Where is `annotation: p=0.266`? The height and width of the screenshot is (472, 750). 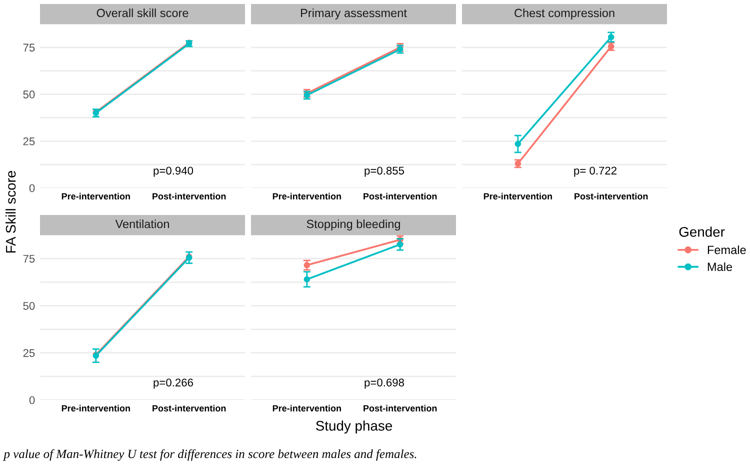
annotation: p=0.266 is located at coordinates (173, 383).